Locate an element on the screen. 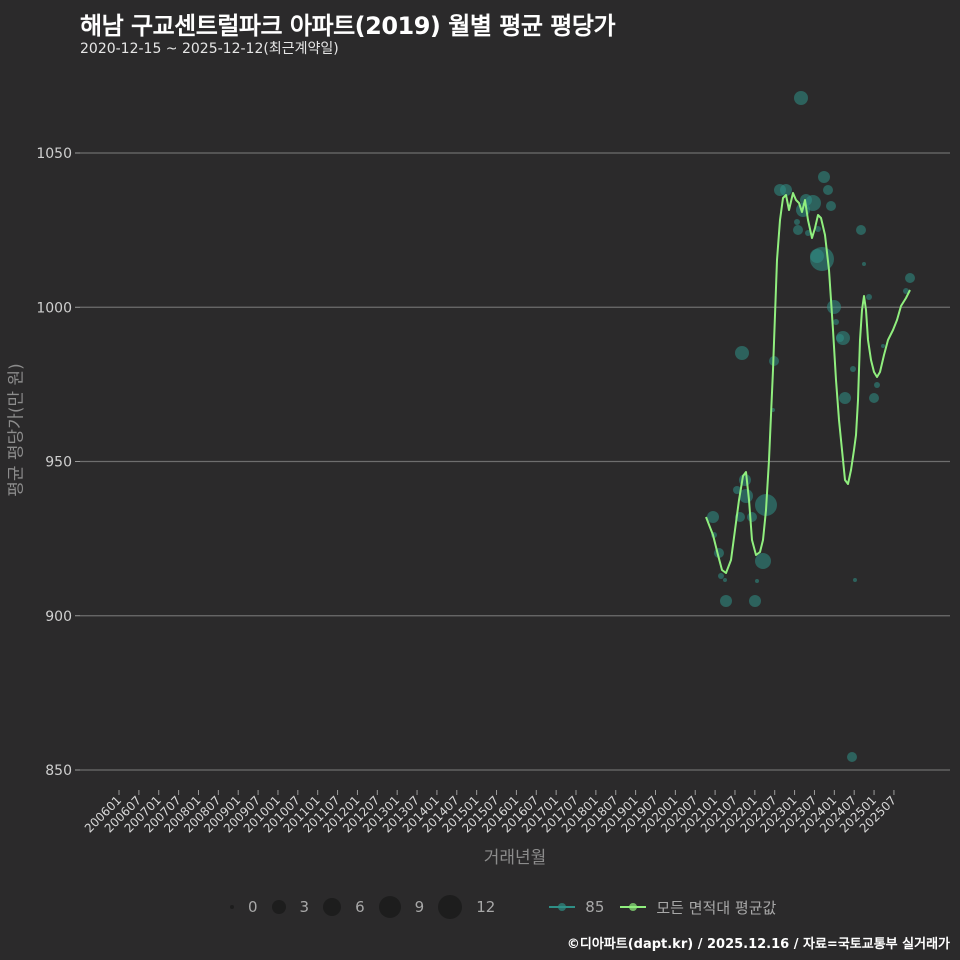  size-legend-item: 9 is located at coordinates (401, 907).